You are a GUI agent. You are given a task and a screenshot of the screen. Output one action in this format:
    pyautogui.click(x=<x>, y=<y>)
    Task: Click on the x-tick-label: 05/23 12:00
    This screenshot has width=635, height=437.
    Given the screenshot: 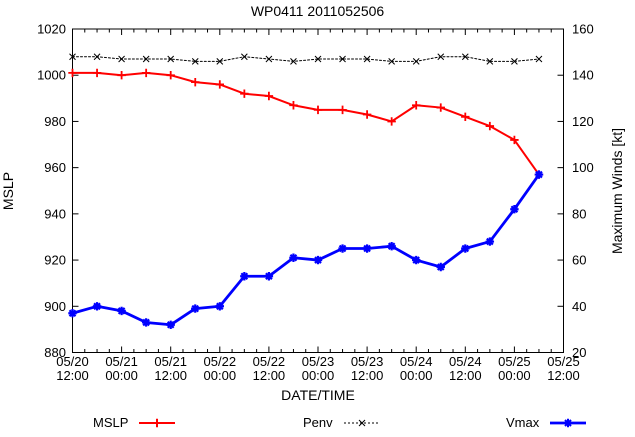 What is the action you would take?
    pyautogui.click(x=367, y=368)
    